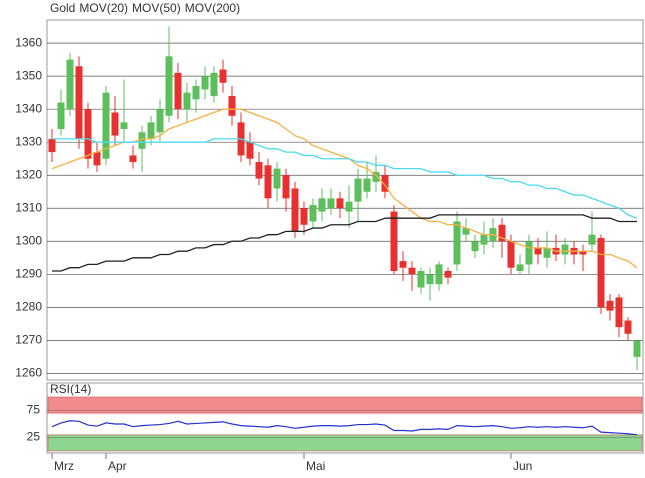 The height and width of the screenshot is (478, 645). What do you see at coordinates (64, 466) in the screenshot?
I see `x-tick-label: Mrz` at bounding box center [64, 466].